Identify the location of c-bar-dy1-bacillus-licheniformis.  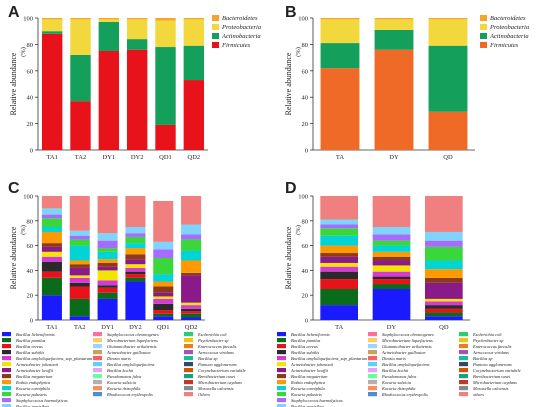
(107, 309).